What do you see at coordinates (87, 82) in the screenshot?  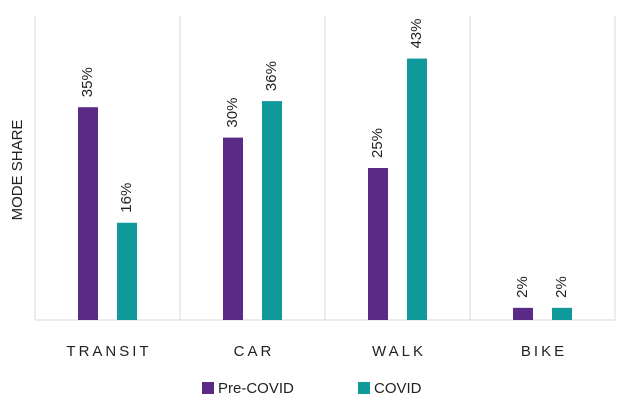 I see `data-label: 35%` at bounding box center [87, 82].